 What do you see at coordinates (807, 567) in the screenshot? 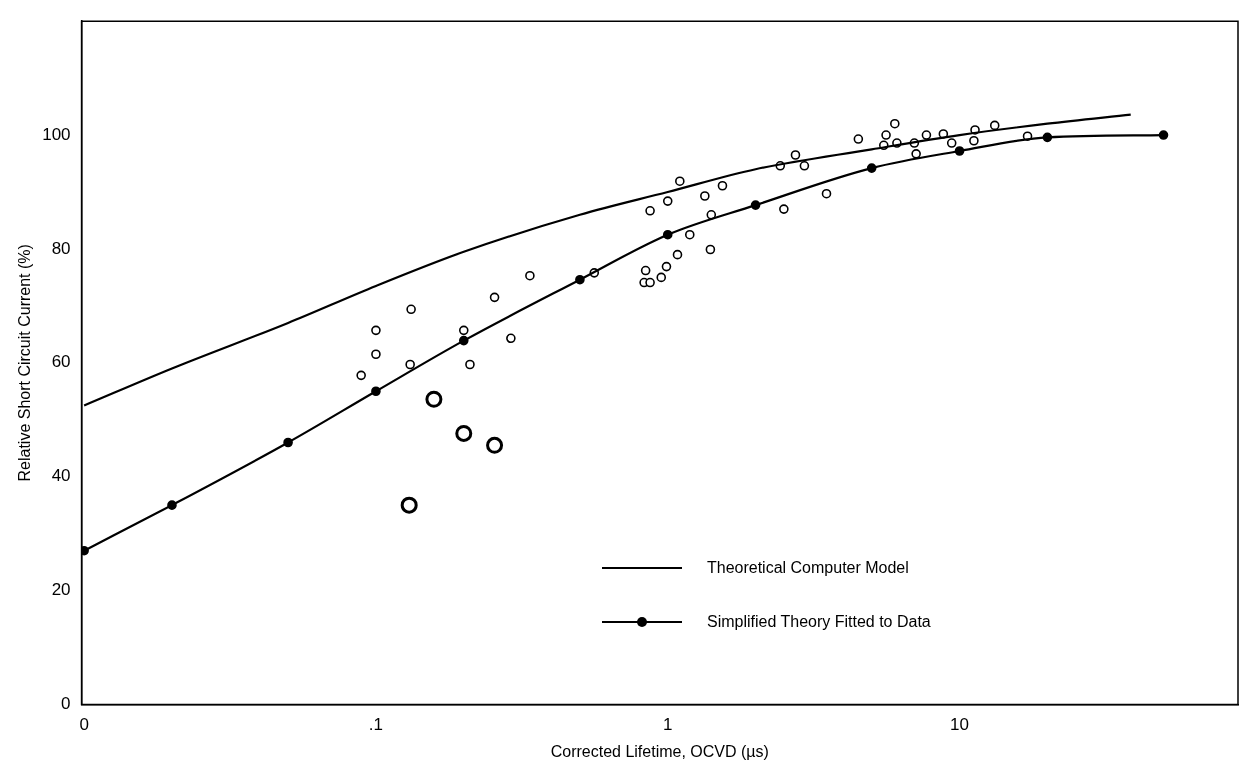
I see `legend-label: Theoretical Computer Model` at bounding box center [807, 567].